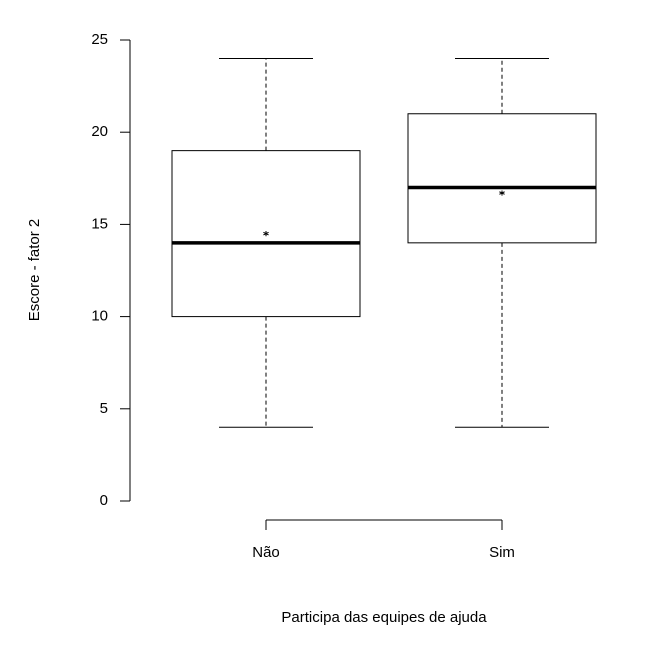  Describe the element at coordinates (502, 552) in the screenshot. I see `x-tick-label: Sim` at that location.